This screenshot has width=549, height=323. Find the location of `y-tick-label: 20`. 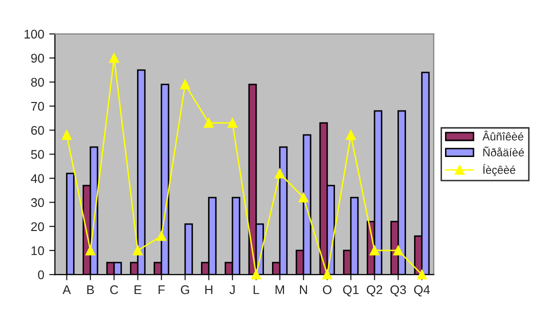

y-tick-label: 20 is located at coordinates (37, 227).